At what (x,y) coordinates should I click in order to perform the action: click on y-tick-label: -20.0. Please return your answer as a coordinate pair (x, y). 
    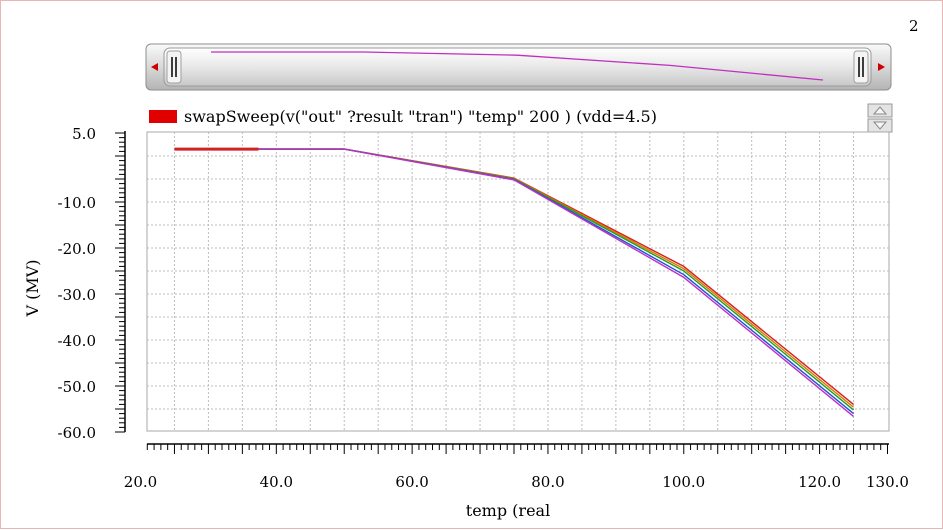
    Looking at the image, I should click on (77, 249).